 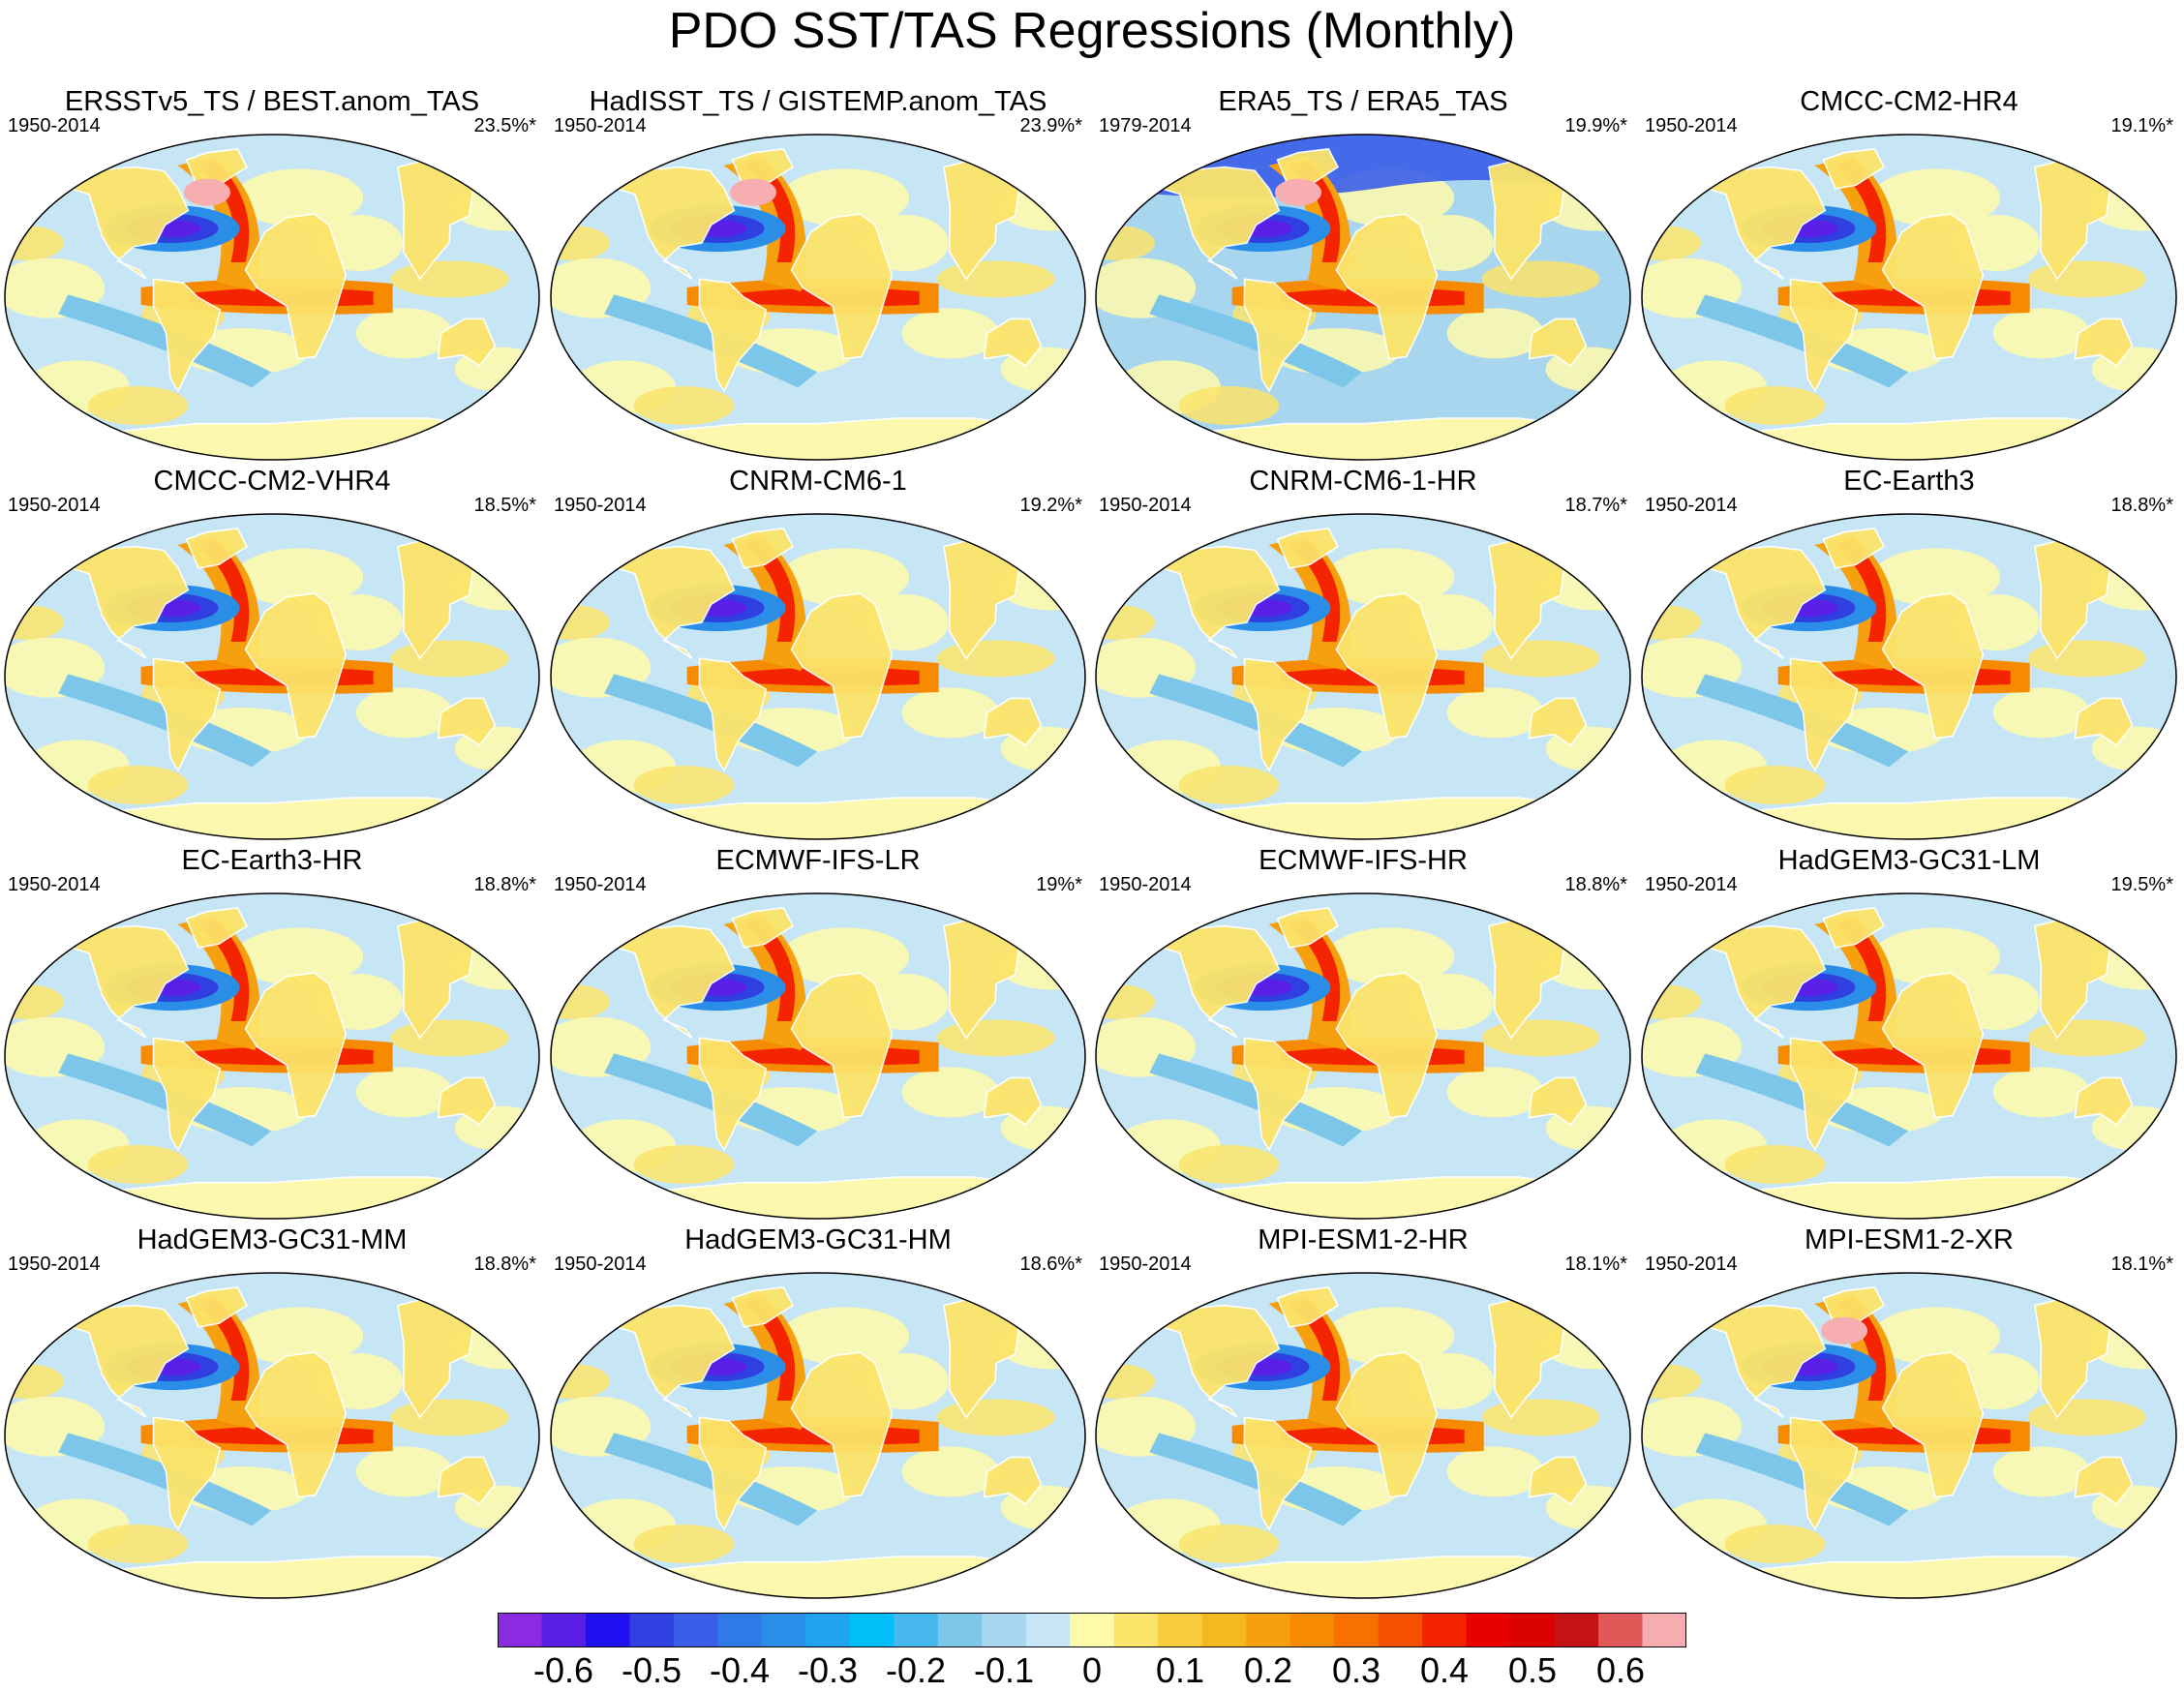 I want to click on map-panel: CMCC-CM2-HR4 1950-2014 19.1%*, so click(x=1909, y=275).